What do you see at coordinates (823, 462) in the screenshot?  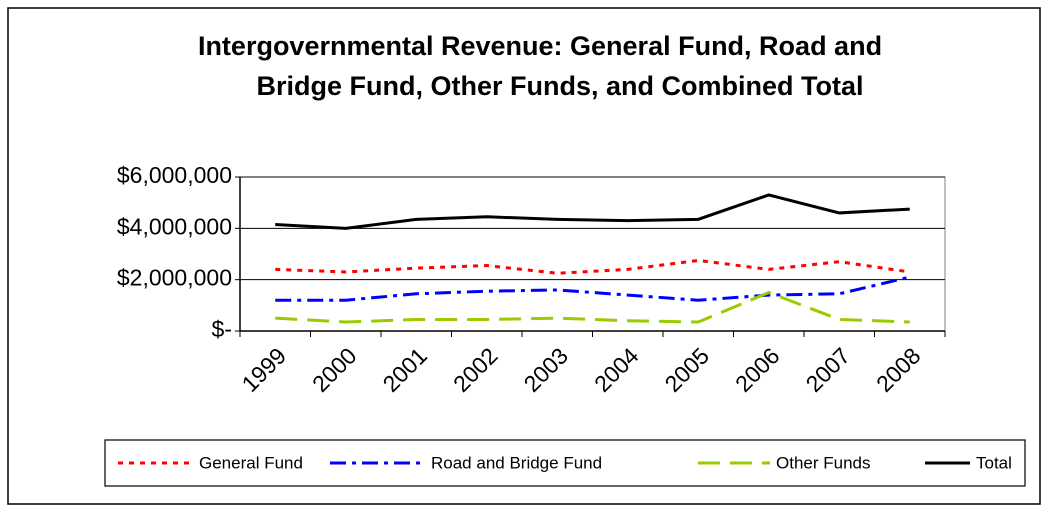 I see `legend-label: Other Funds` at bounding box center [823, 462].